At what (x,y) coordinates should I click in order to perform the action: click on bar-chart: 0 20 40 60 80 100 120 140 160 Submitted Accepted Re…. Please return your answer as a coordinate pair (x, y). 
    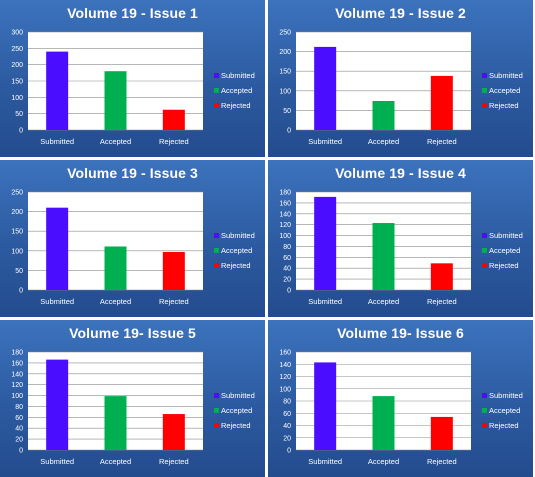
    Looking at the image, I should click on (375, 408).